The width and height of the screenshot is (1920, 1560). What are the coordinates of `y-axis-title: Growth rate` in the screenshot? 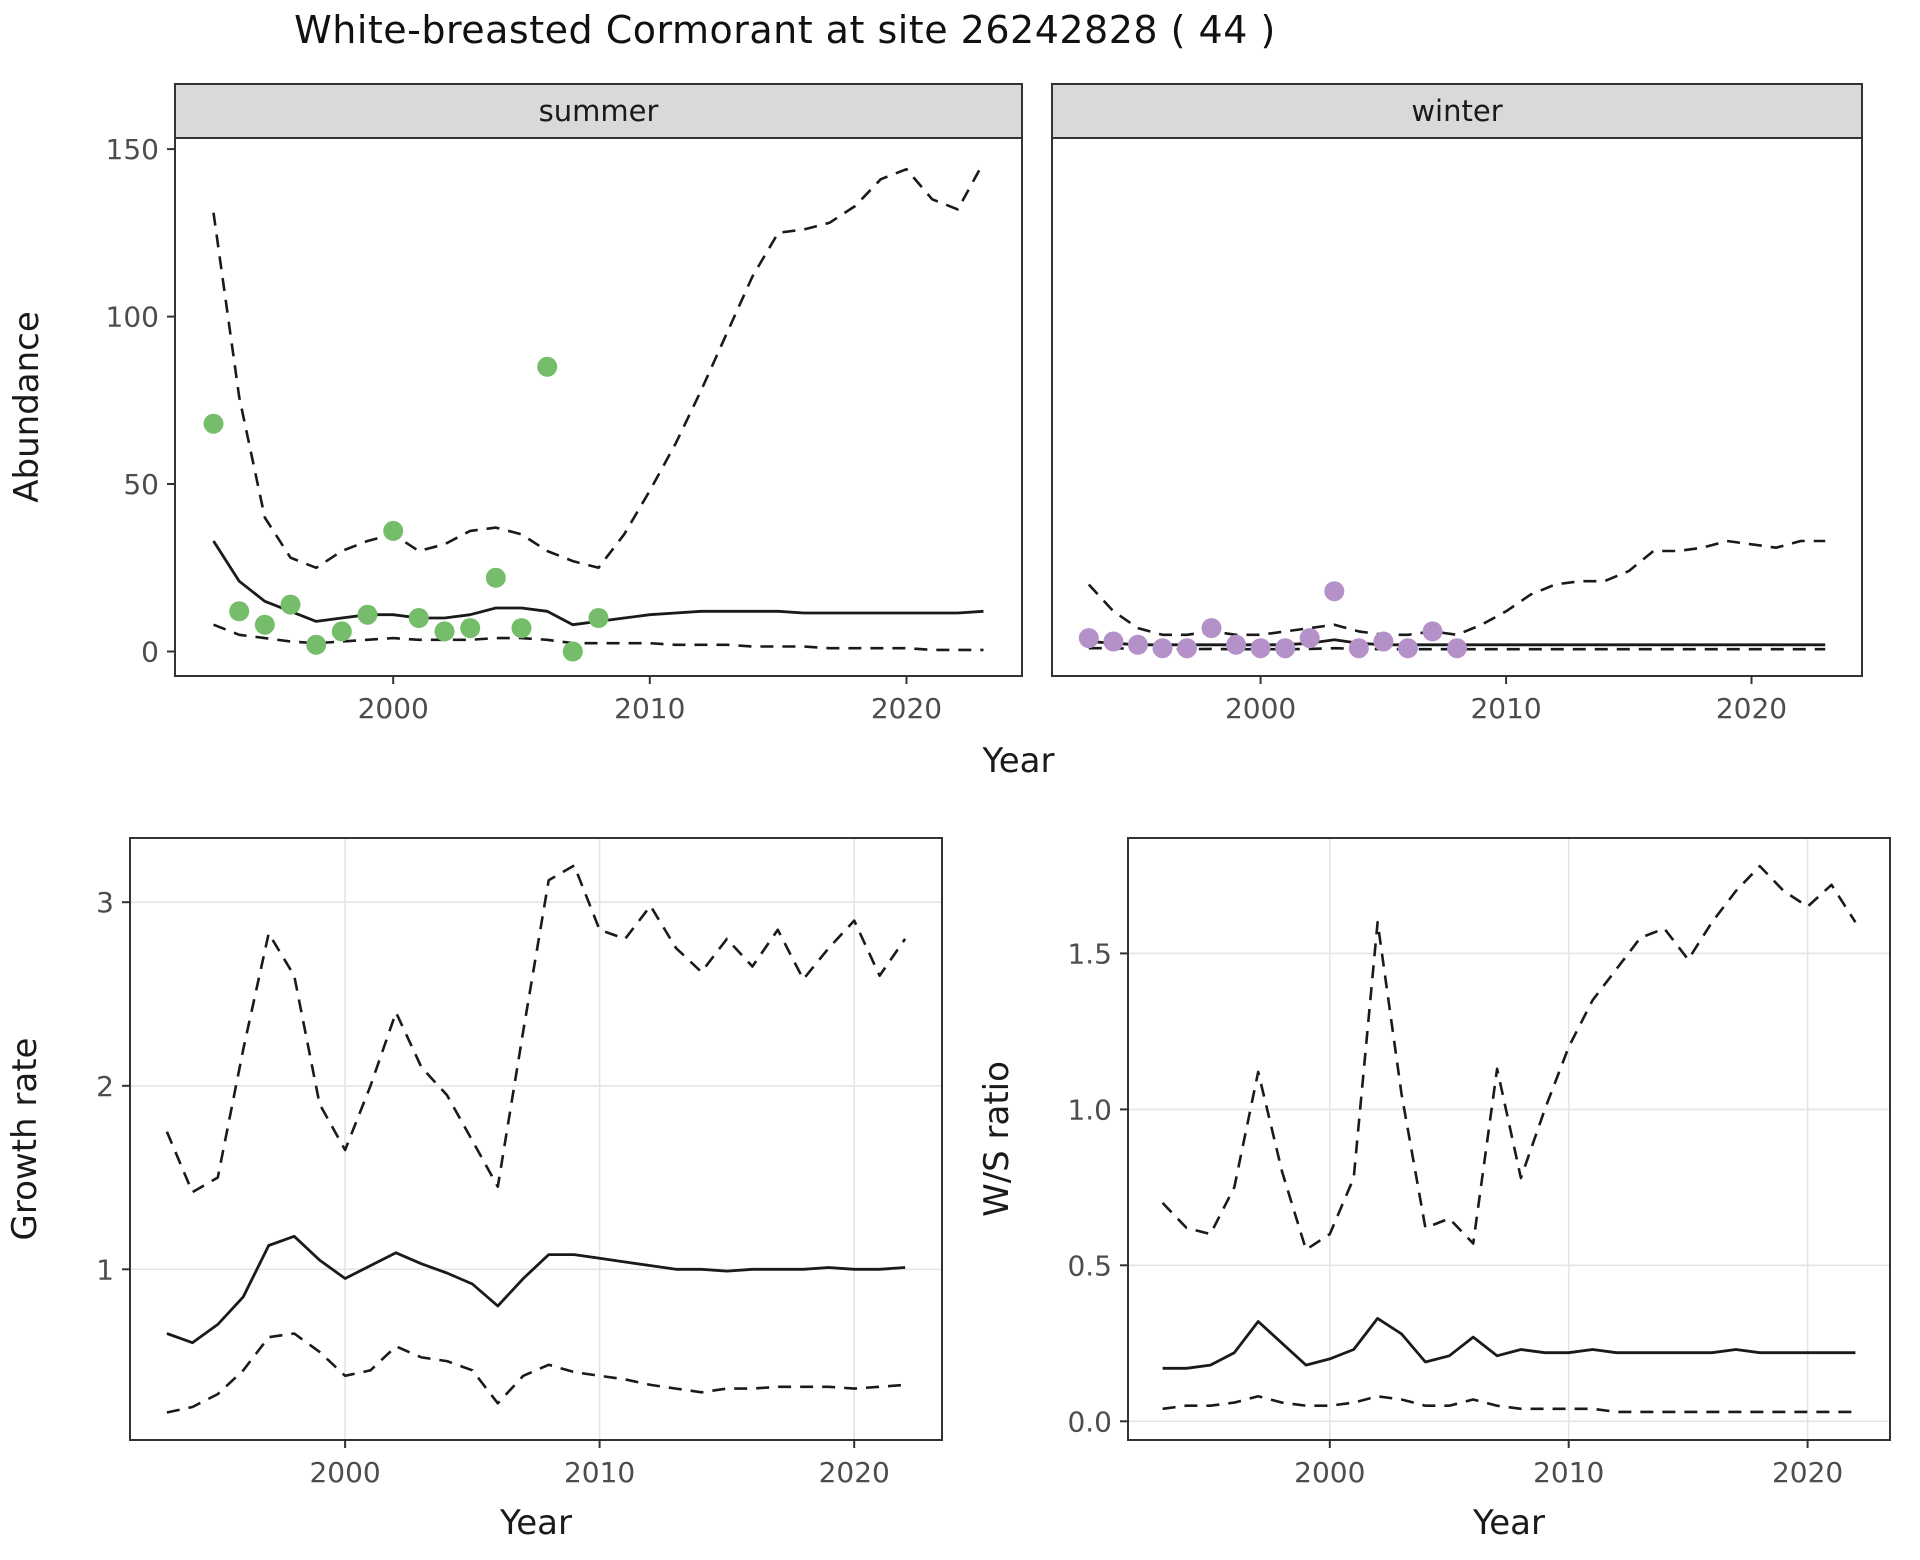 It's located at (25, 1139).